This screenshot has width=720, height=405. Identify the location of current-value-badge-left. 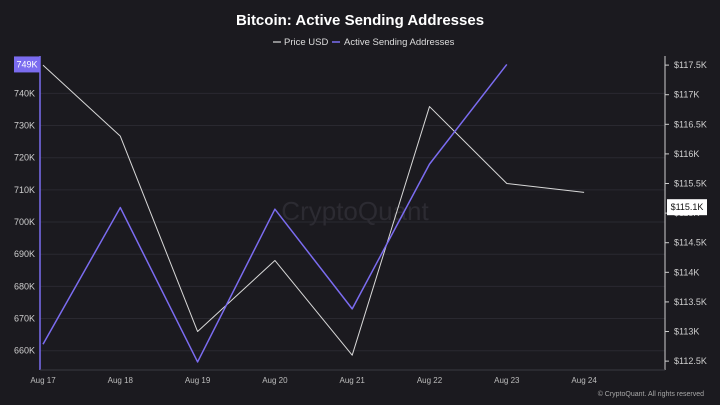
(27, 64).